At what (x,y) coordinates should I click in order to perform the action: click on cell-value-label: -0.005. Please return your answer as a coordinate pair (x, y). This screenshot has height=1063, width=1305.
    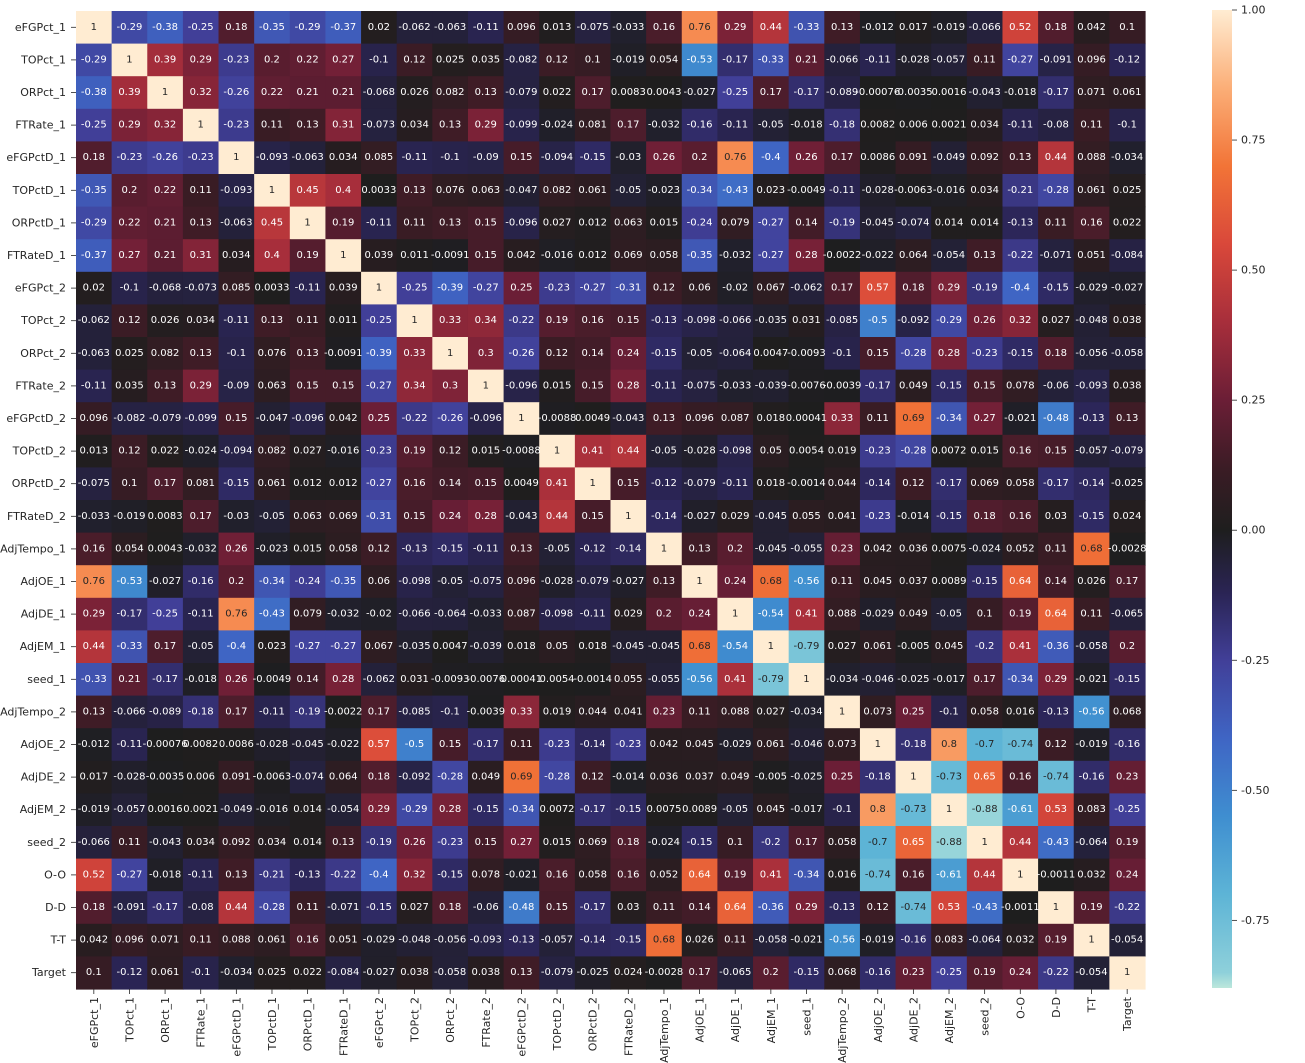
    Looking at the image, I should click on (771, 777).